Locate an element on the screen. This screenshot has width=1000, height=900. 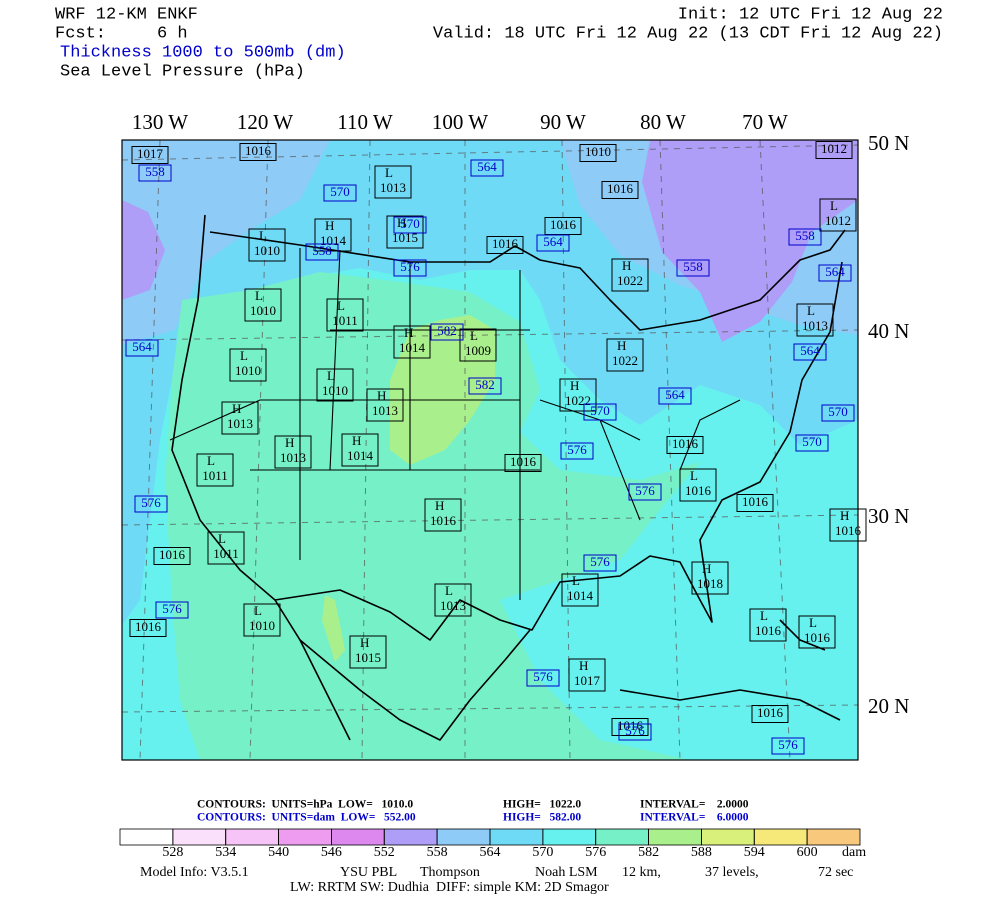
band-552-558-east is located at coordinates (750, 241).